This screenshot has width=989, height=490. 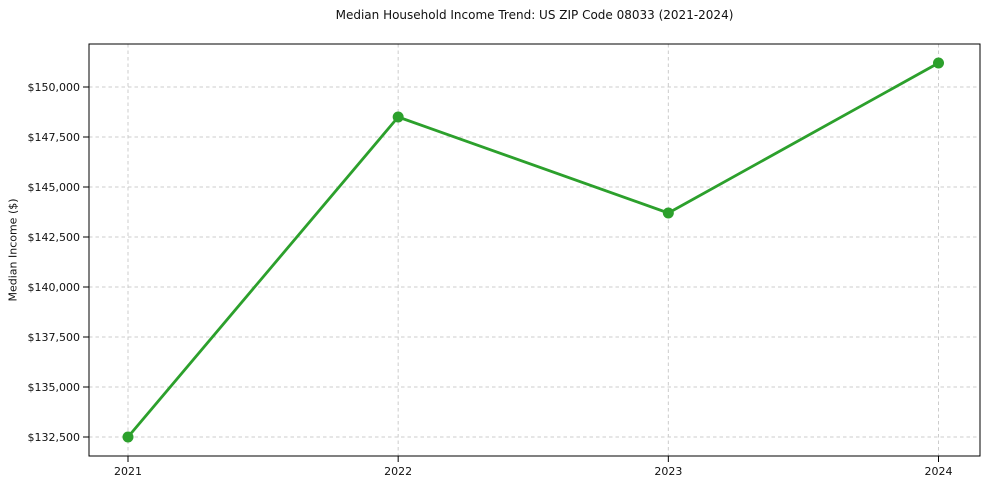 What do you see at coordinates (54, 287) in the screenshot?
I see `y-tick-label: $140,000` at bounding box center [54, 287].